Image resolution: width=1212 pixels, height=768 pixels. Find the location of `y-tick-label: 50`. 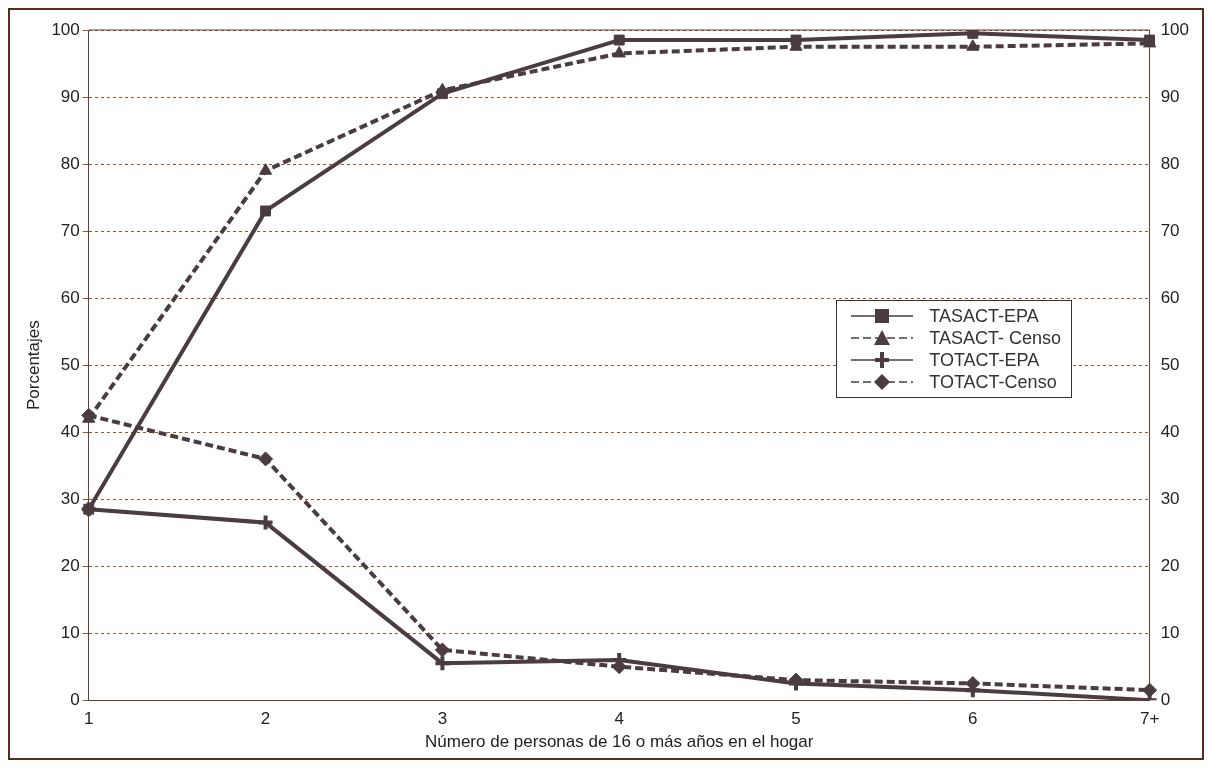

y-tick-label: 50 is located at coordinates (70, 364).